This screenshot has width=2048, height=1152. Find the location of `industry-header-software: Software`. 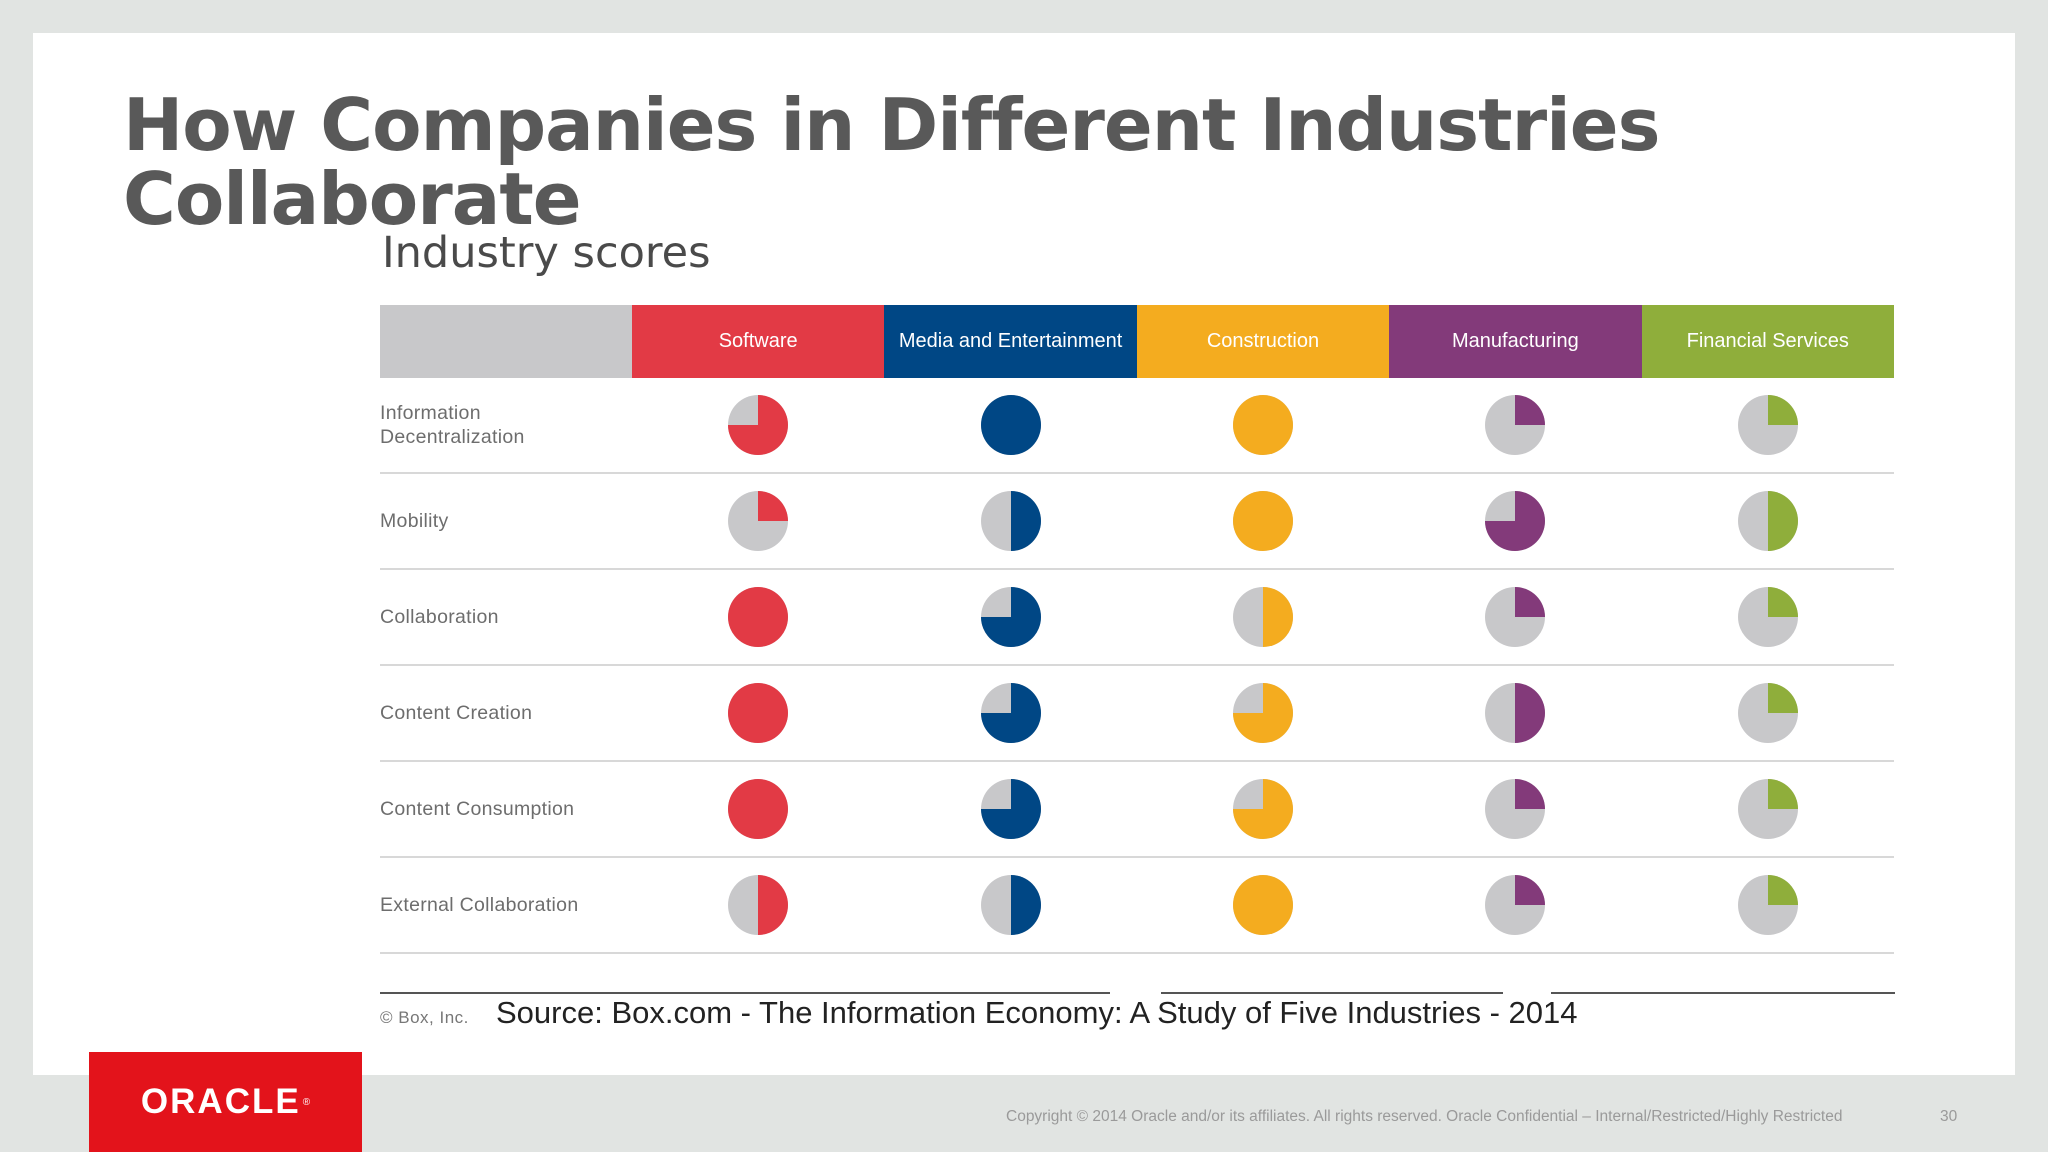

industry-header-software: Software is located at coordinates (758, 341).